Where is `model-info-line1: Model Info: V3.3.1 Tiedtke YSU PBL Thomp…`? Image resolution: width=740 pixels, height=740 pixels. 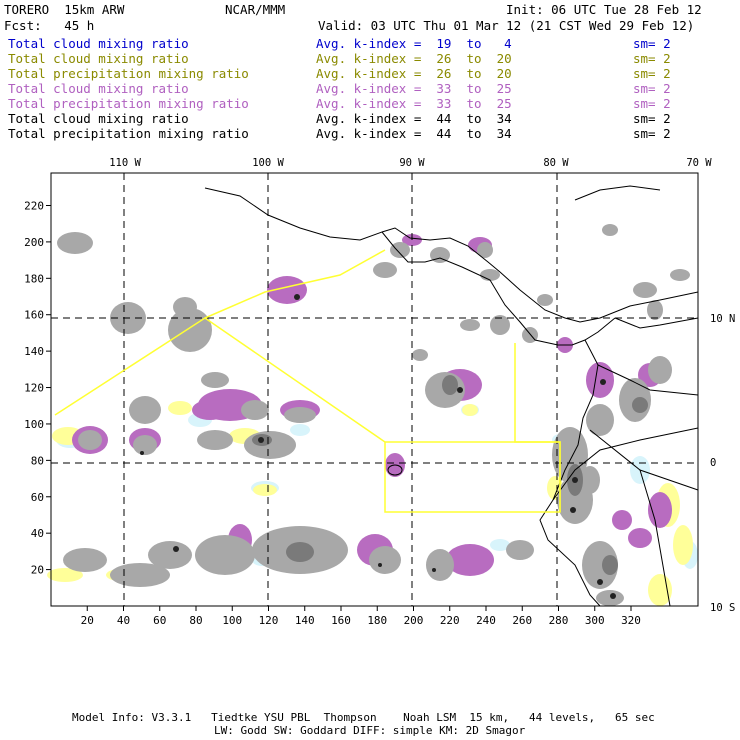
model-info-line1: Model Info: V3.3.1 Tiedtke YSU PBL Thomp… is located at coordinates (363, 717).